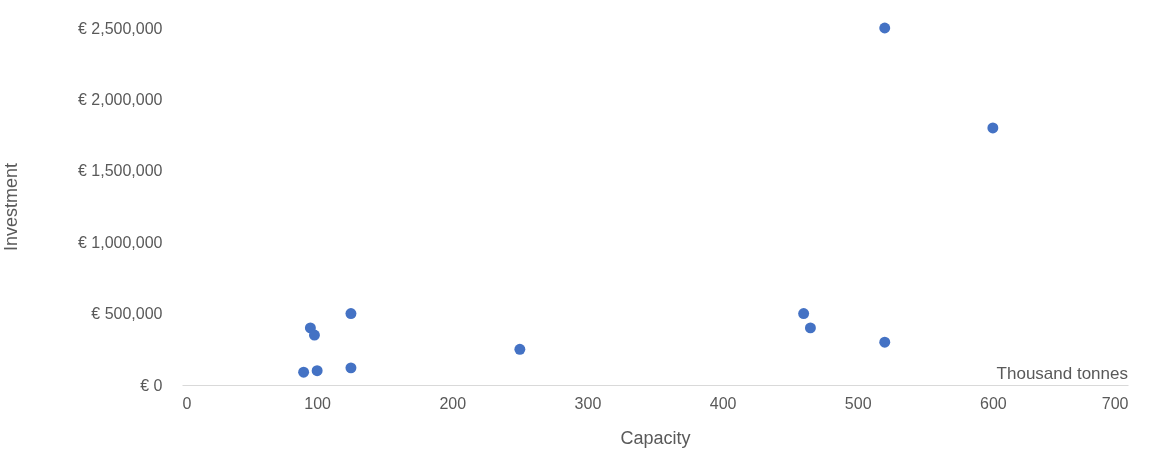  What do you see at coordinates (1115, 403) in the screenshot?
I see `x-tick-label: 700` at bounding box center [1115, 403].